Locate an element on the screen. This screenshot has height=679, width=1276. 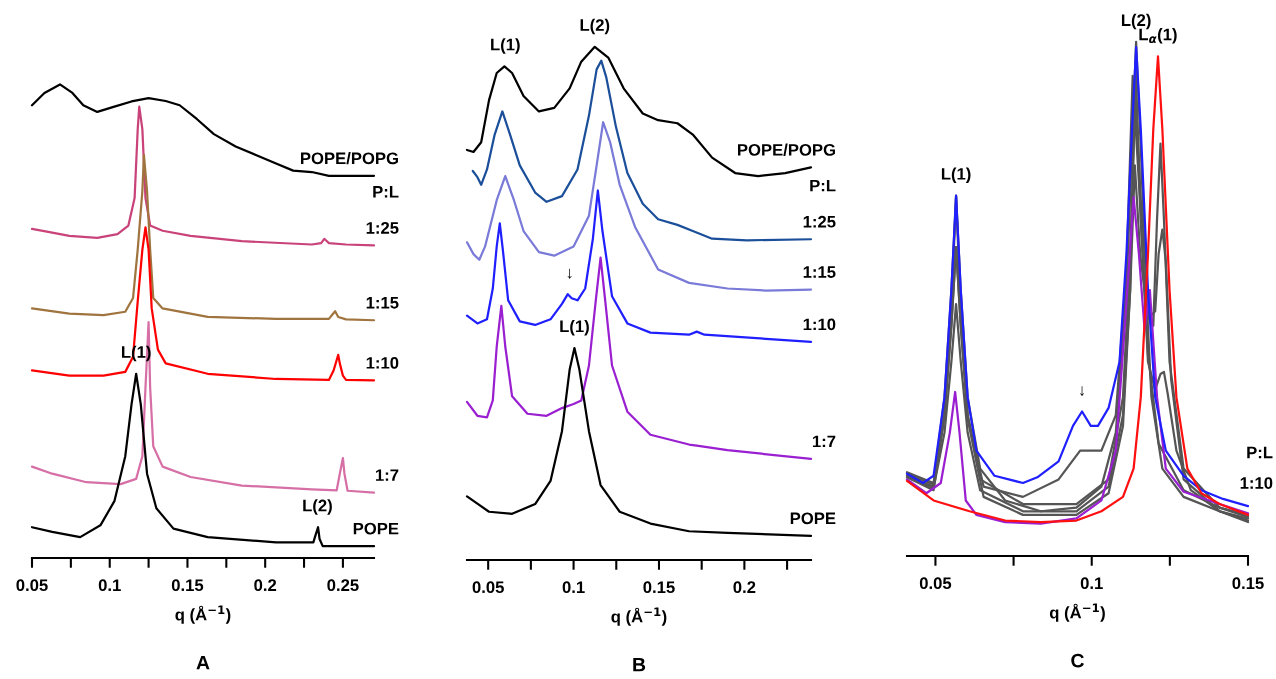
text: C is located at coordinates (1077, 660).